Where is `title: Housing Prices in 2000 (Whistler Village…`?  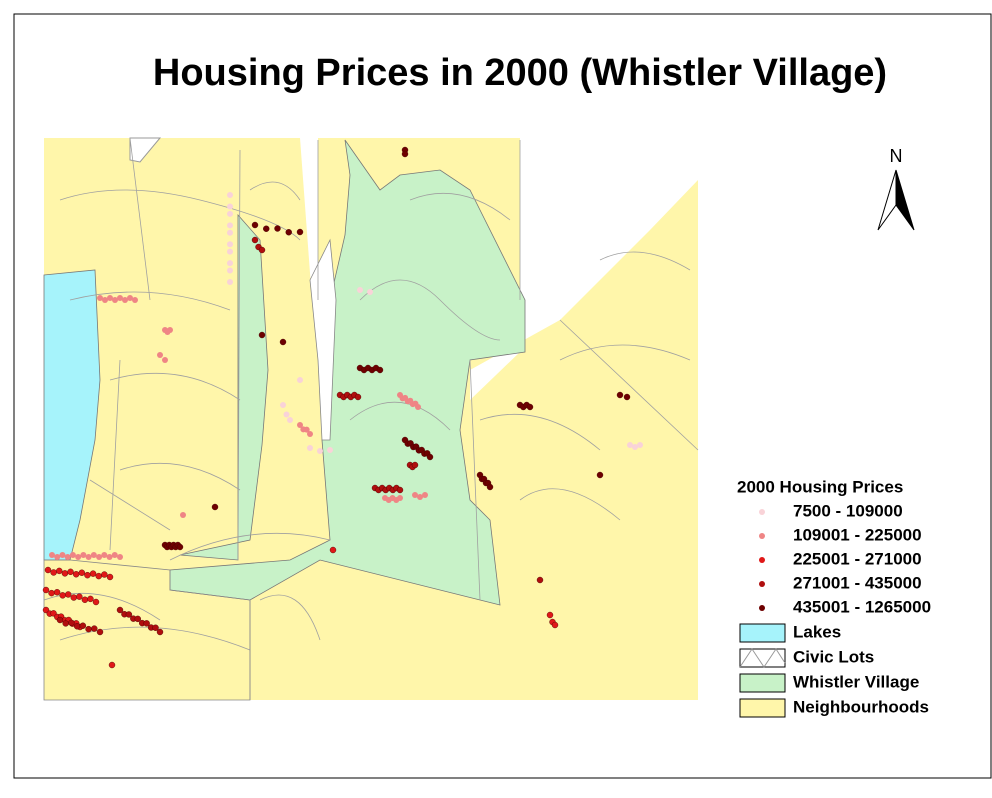
title: Housing Prices in 2000 (Whistler Village… is located at coordinates (520, 73).